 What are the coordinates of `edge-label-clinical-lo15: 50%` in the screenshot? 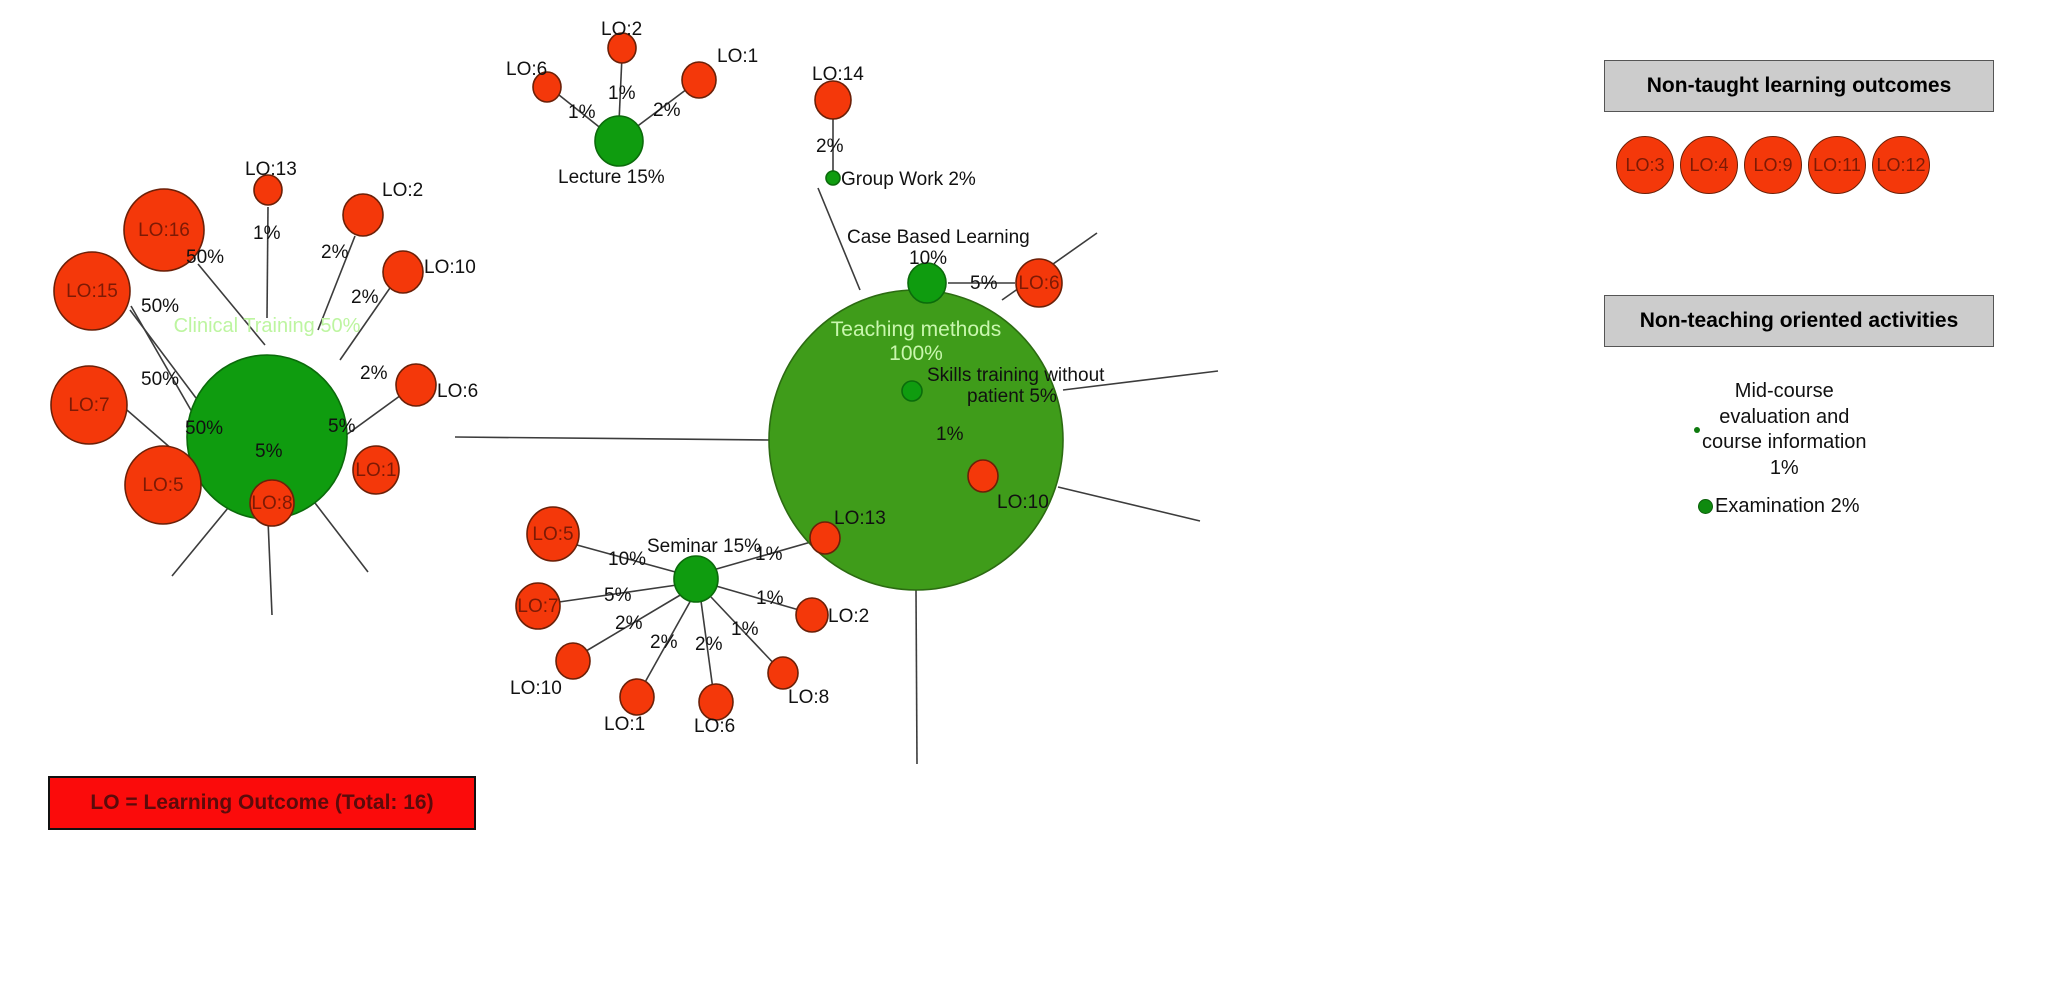 It's located at (160, 306).